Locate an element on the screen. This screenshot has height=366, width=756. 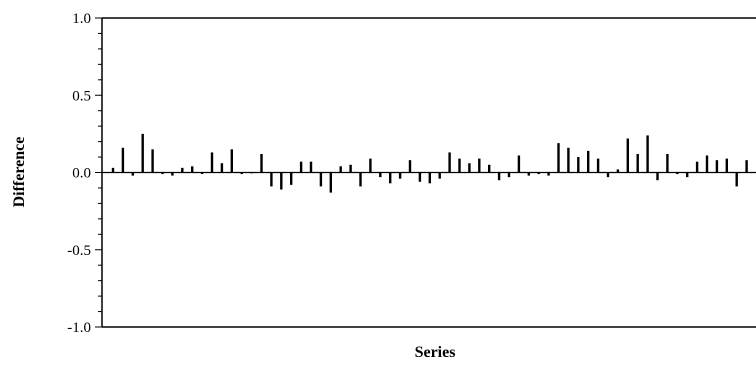
y-axis-ticks: 1.0 0.5 0.0 -0.5 -1.0 is located at coordinates (84, 173).